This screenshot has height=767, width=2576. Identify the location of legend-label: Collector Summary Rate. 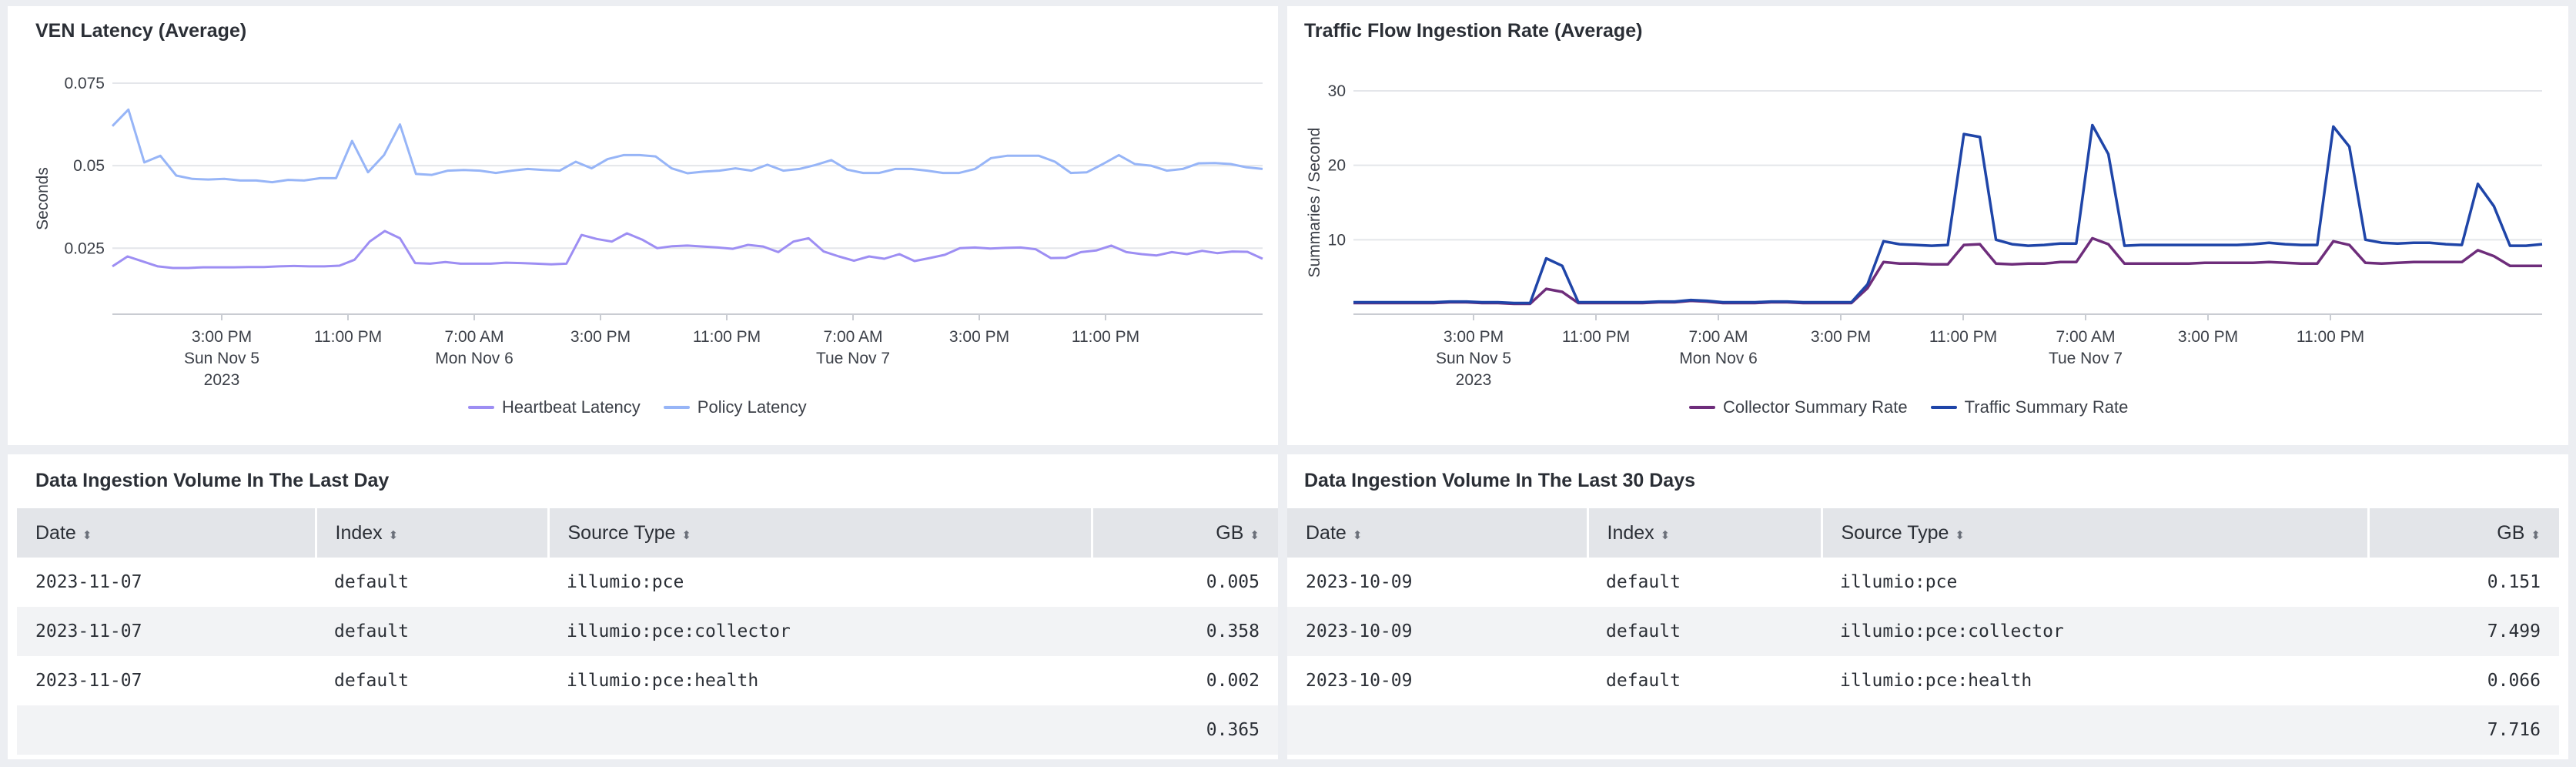
(1816, 407).